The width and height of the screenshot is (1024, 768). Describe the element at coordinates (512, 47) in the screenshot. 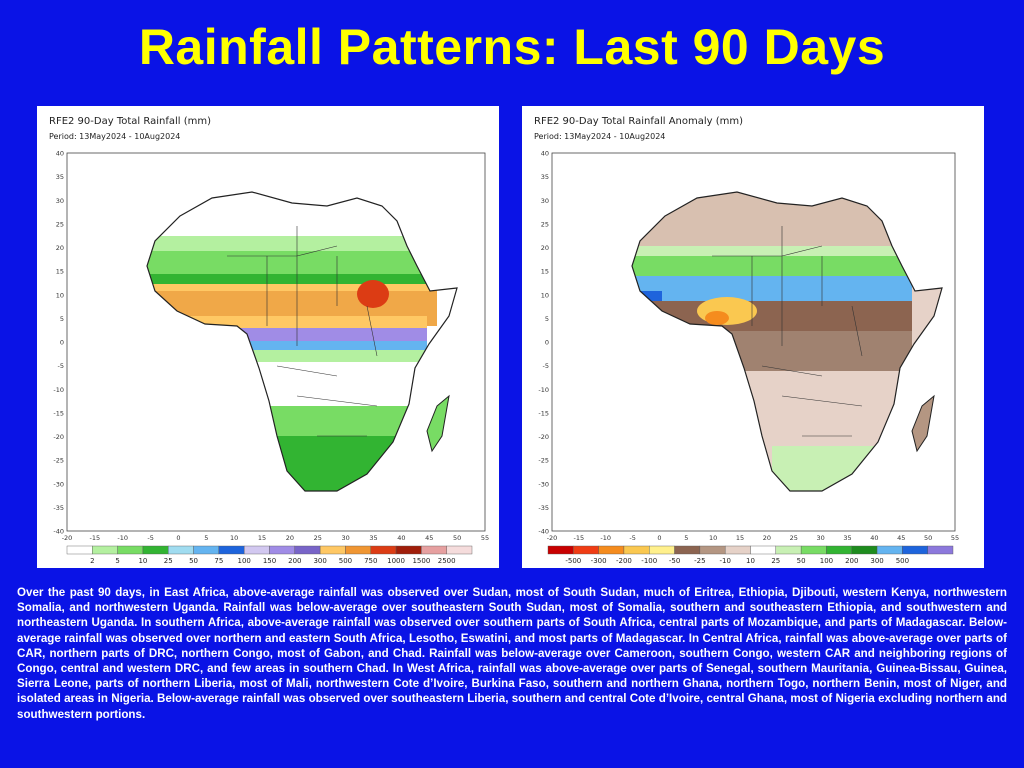

I see `slide-title: Rainfall Patterns: Last 90 Days` at that location.